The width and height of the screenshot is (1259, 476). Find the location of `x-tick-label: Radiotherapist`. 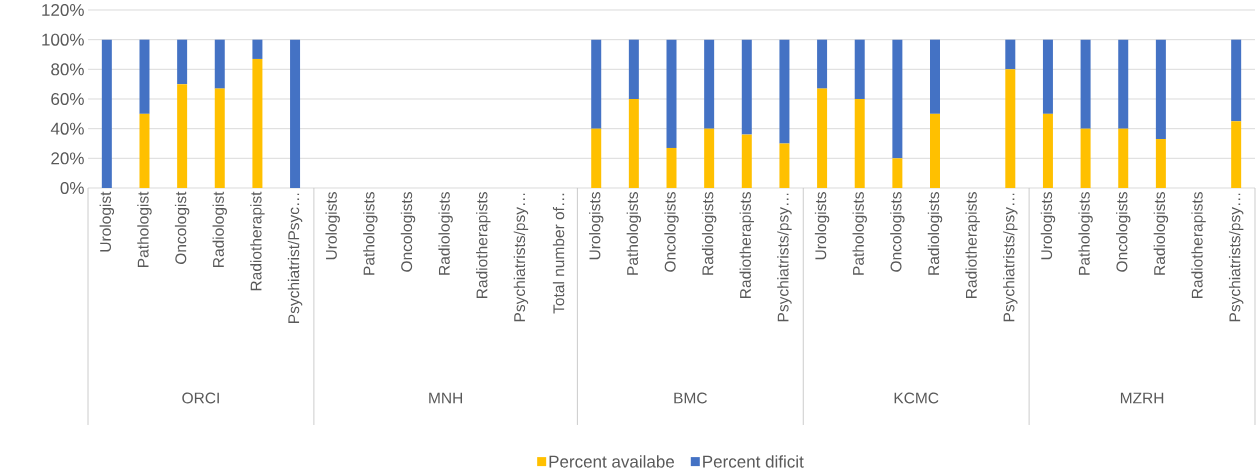

x-tick-label: Radiotherapist is located at coordinates (257, 241).